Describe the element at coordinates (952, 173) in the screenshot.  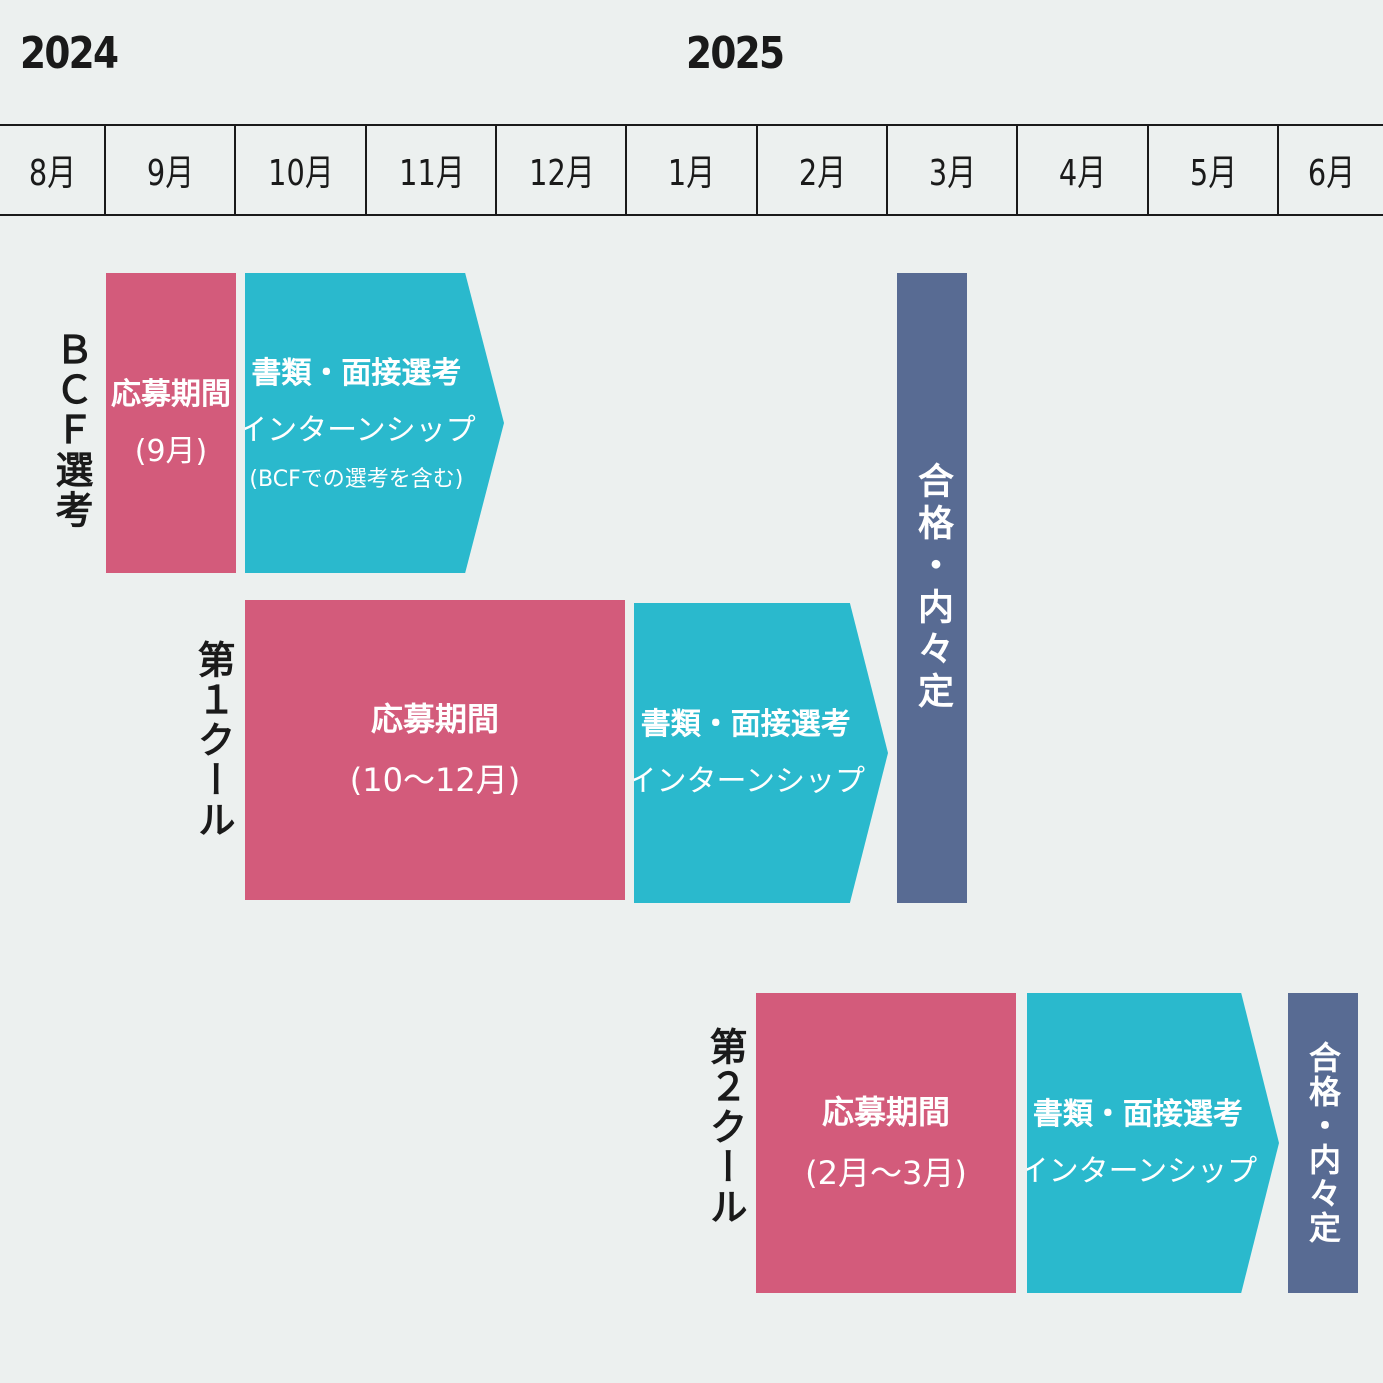
I see `month-mar: 3月` at that location.